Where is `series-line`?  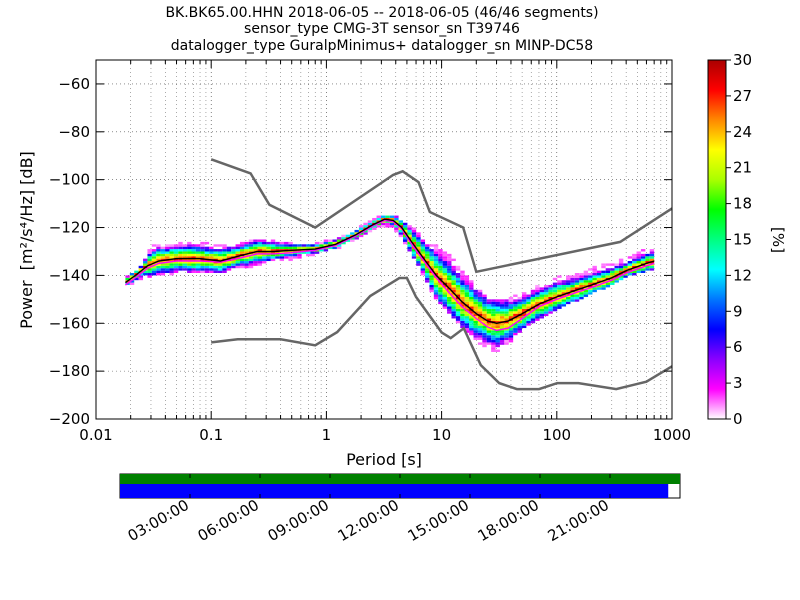 series-line is located at coordinates (389, 275).